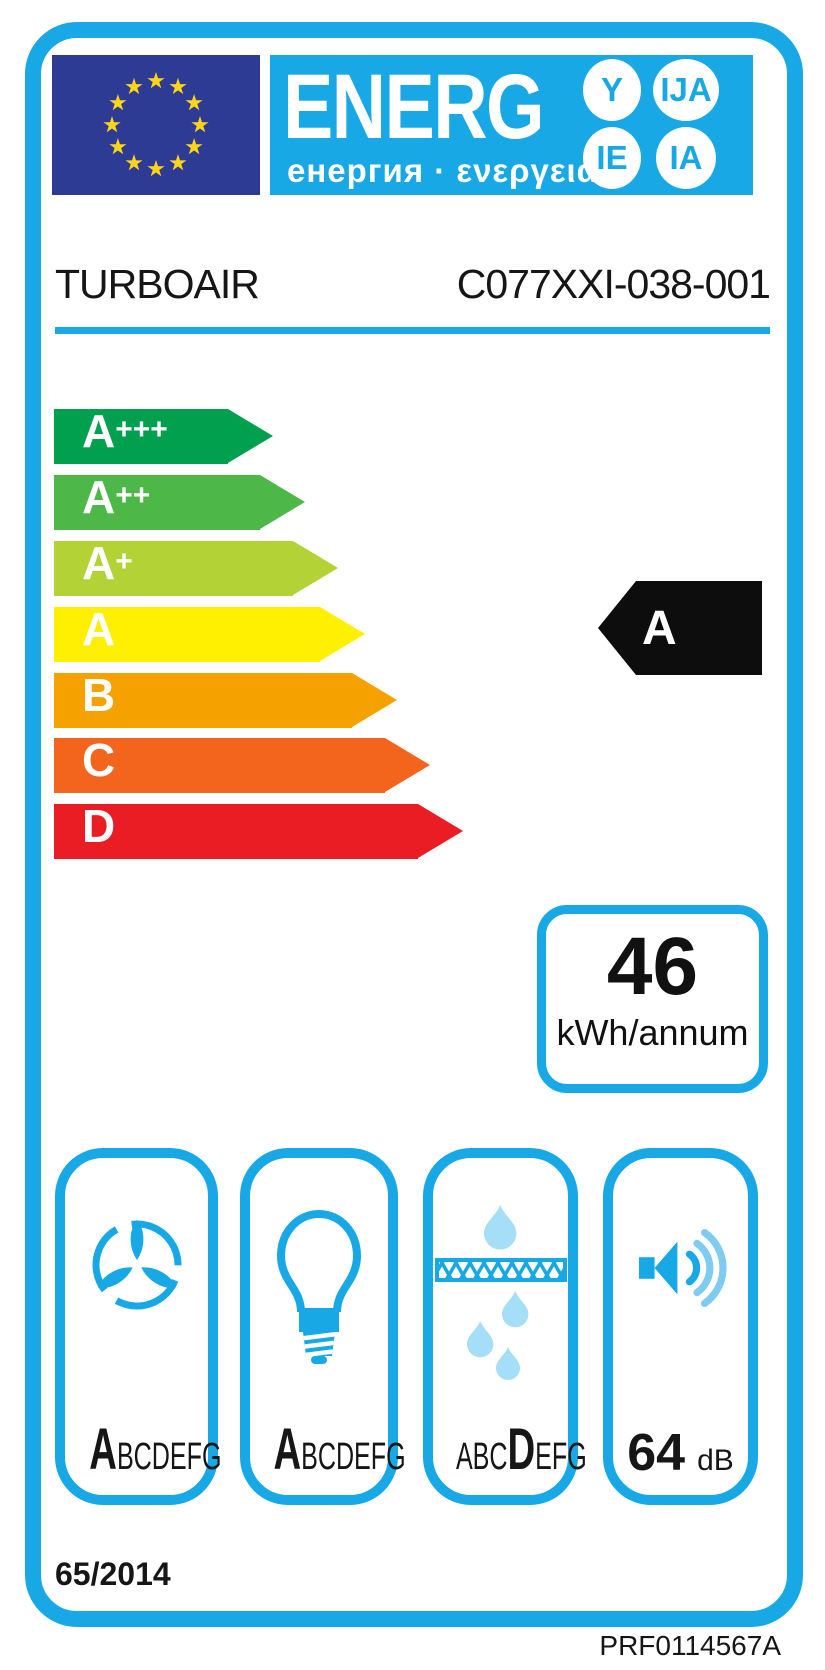  Describe the element at coordinates (612, 158) in the screenshot. I see `energ-suffix-badge-ie: IE` at that location.